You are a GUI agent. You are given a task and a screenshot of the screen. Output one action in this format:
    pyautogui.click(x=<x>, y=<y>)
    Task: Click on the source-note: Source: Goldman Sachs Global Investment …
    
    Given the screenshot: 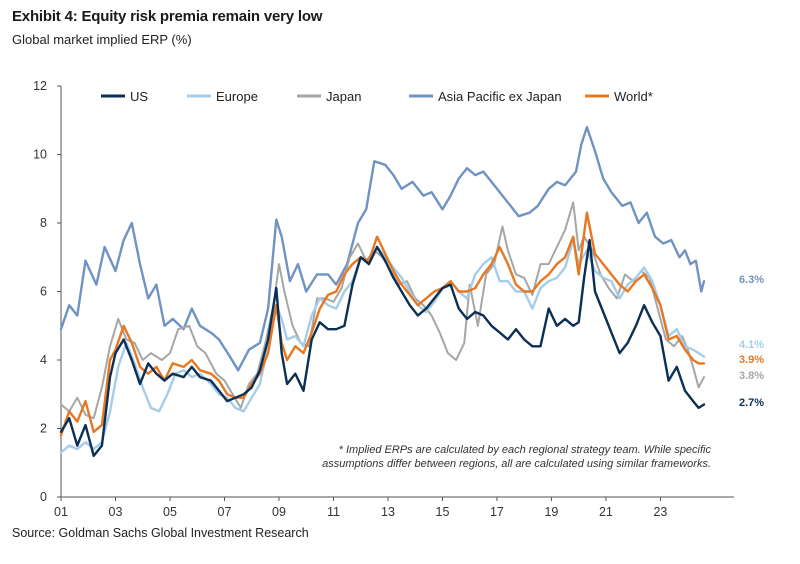 What is the action you would take?
    pyautogui.click(x=160, y=533)
    